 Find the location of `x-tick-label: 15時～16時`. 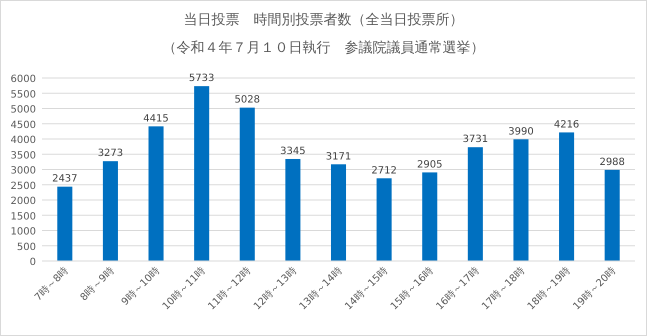

x-tick-label: 15時～16時 is located at coordinates (412, 288).